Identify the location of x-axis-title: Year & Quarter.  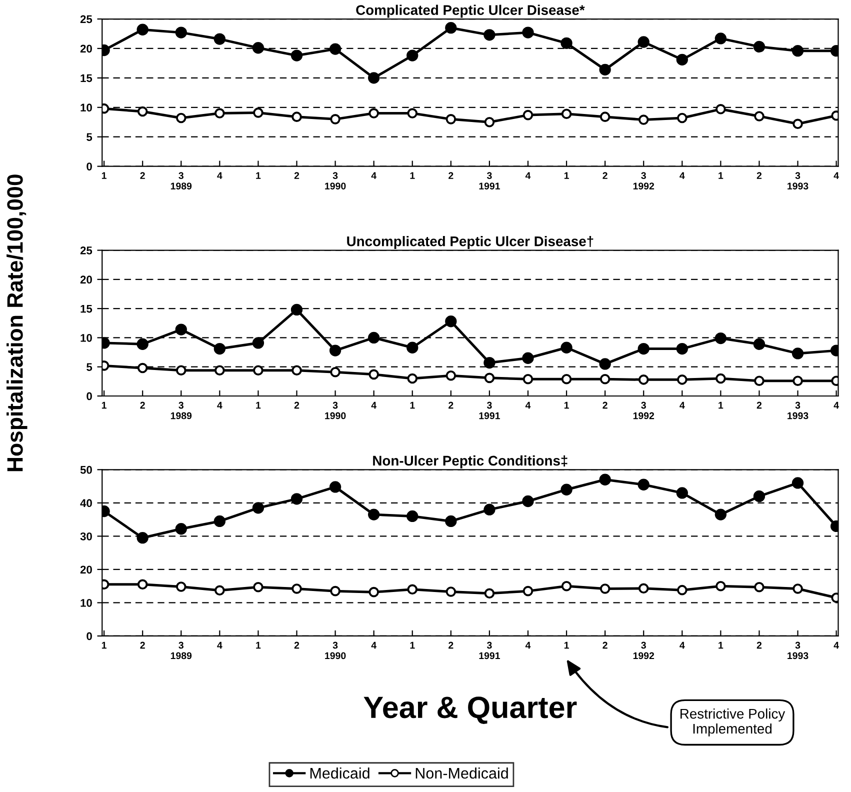
(470, 710).